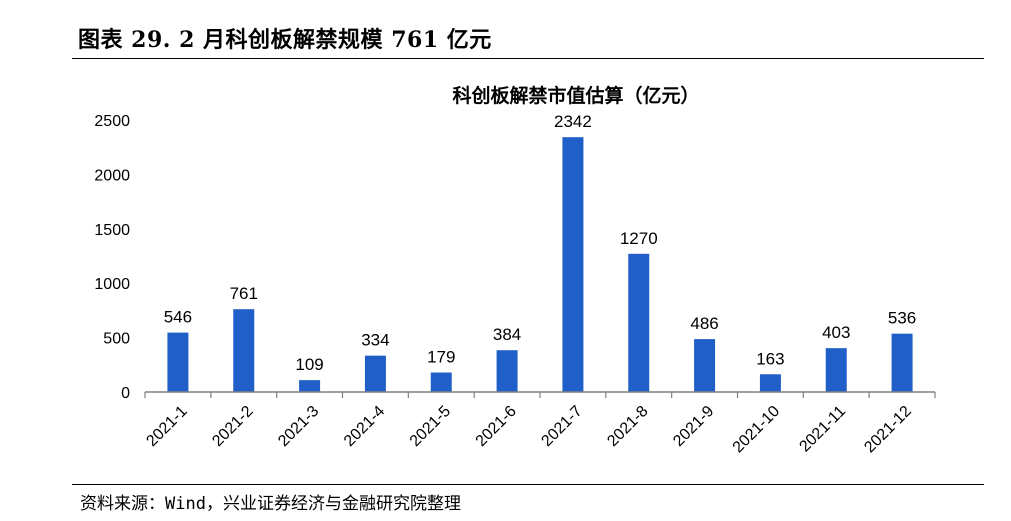 The width and height of the screenshot is (1011, 521). Describe the element at coordinates (166, 426) in the screenshot. I see `x-tick-label: 2021-1` at that location.